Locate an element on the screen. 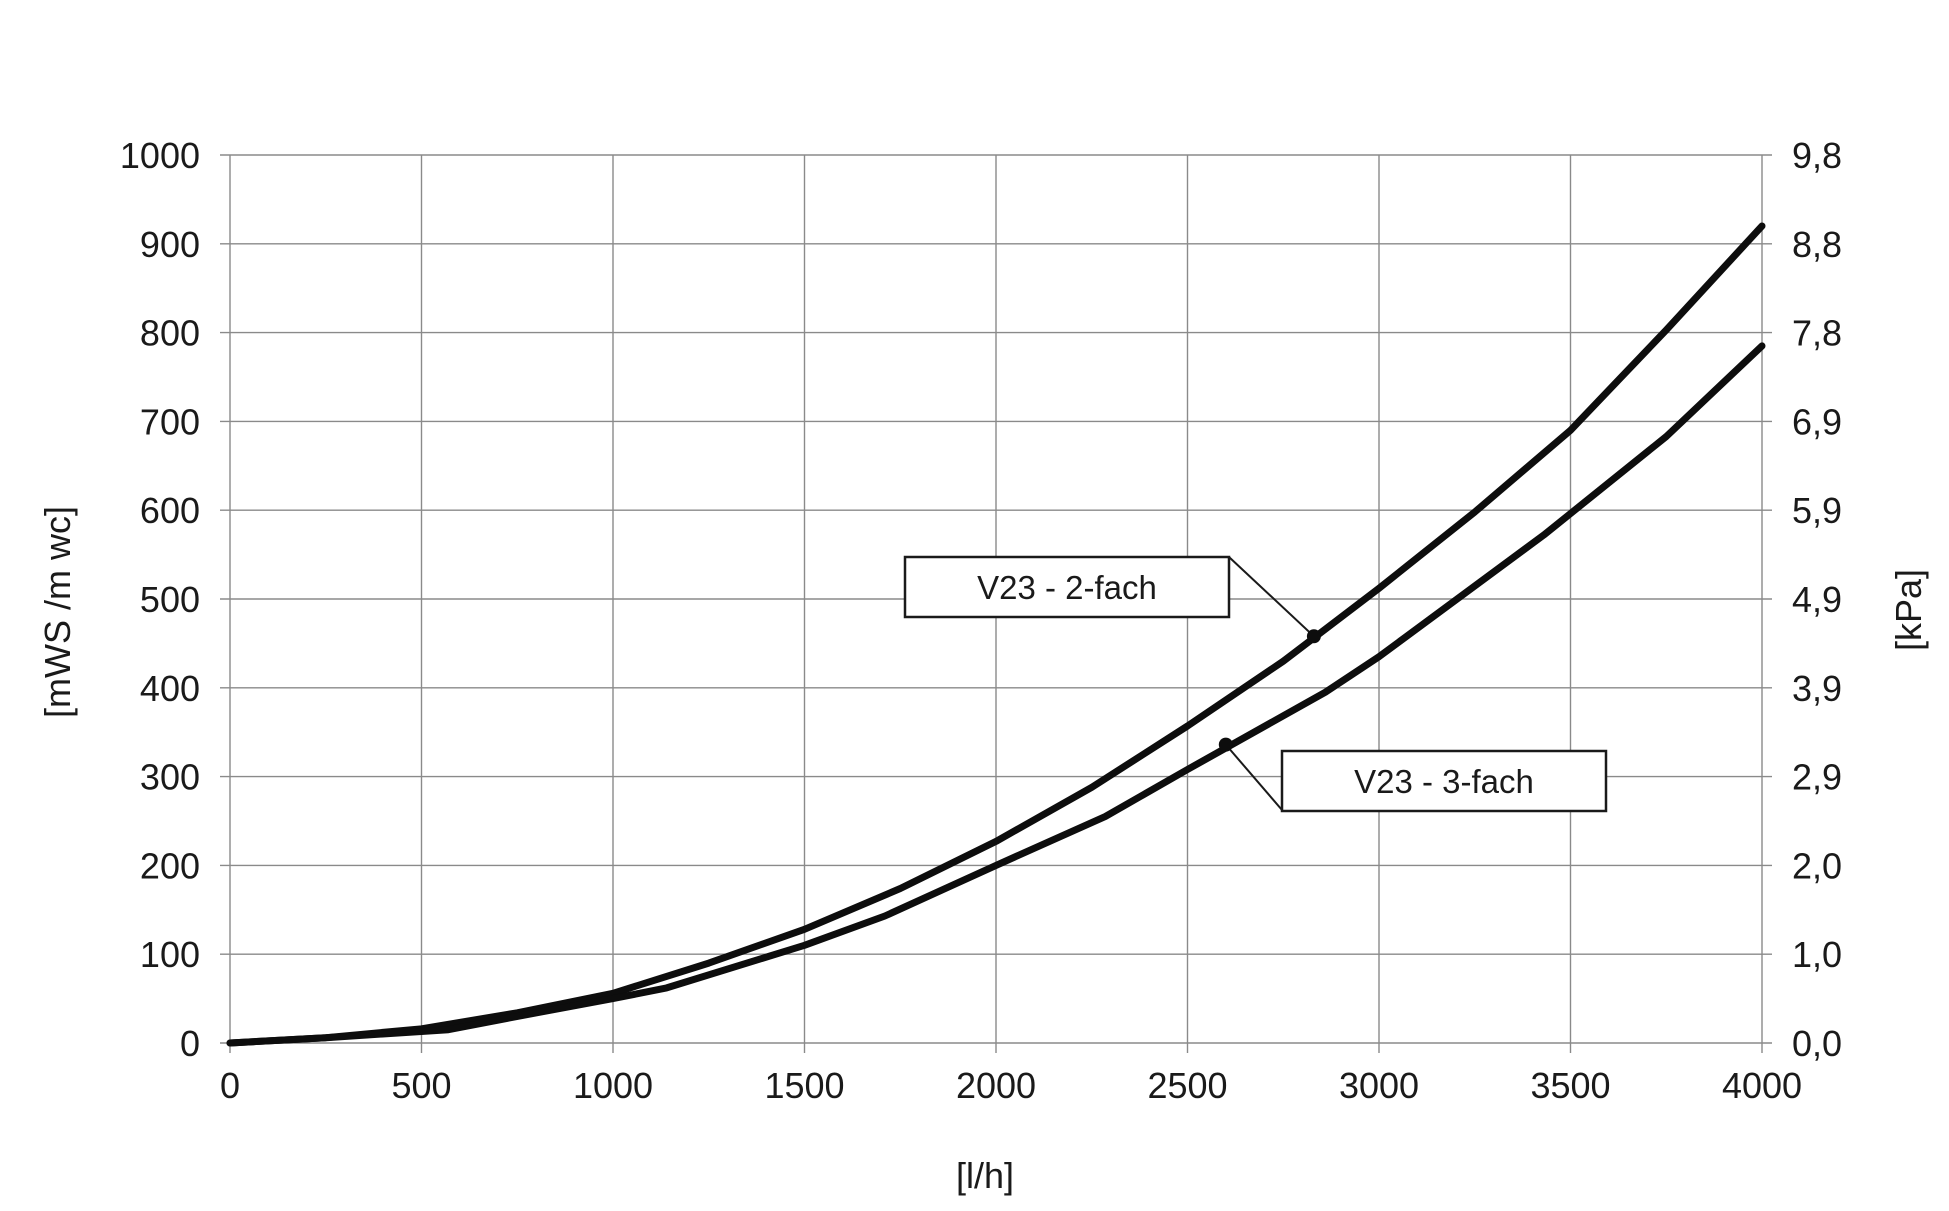 This screenshot has height=1211, width=1949. y-tick-label: 600 is located at coordinates (170, 510).